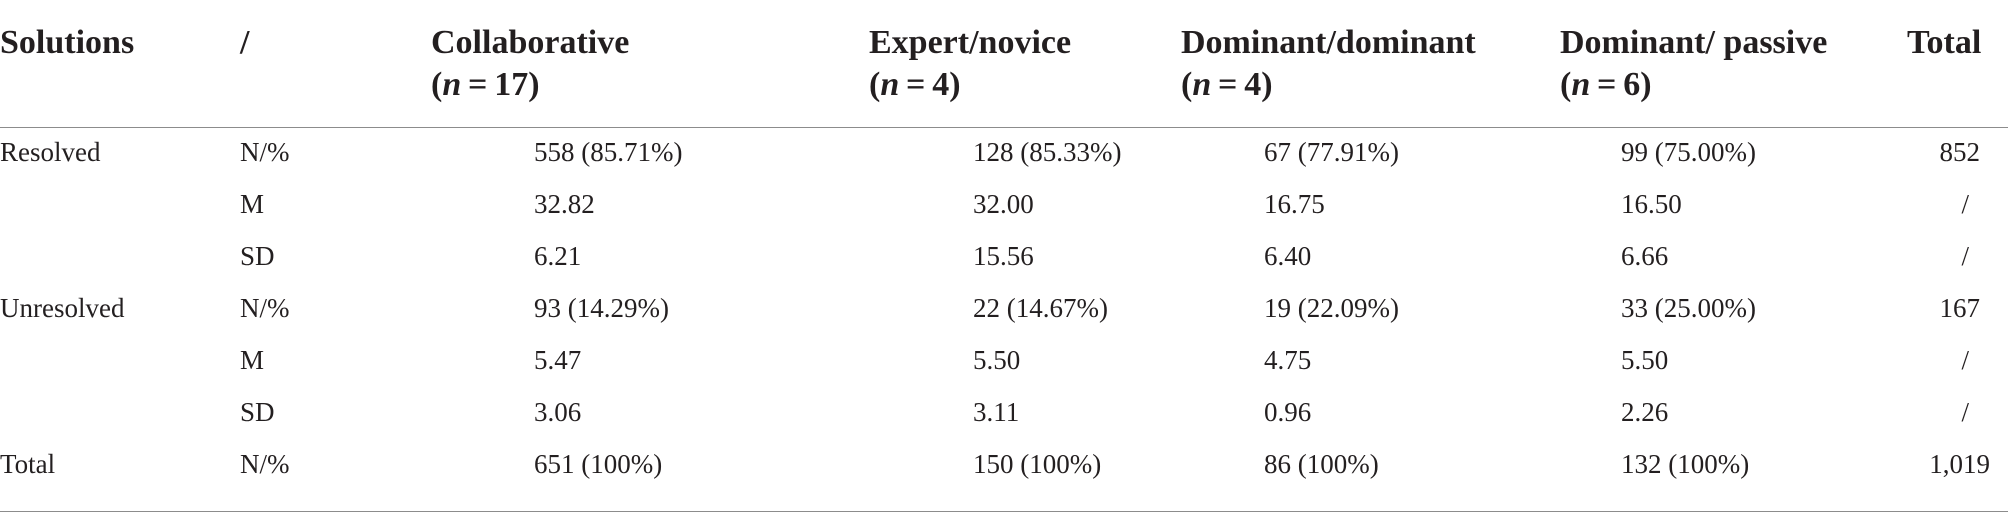 This screenshot has height=529, width=2008. What do you see at coordinates (62, 308) in the screenshot?
I see `row-solution-cell: Unresolved` at bounding box center [62, 308].